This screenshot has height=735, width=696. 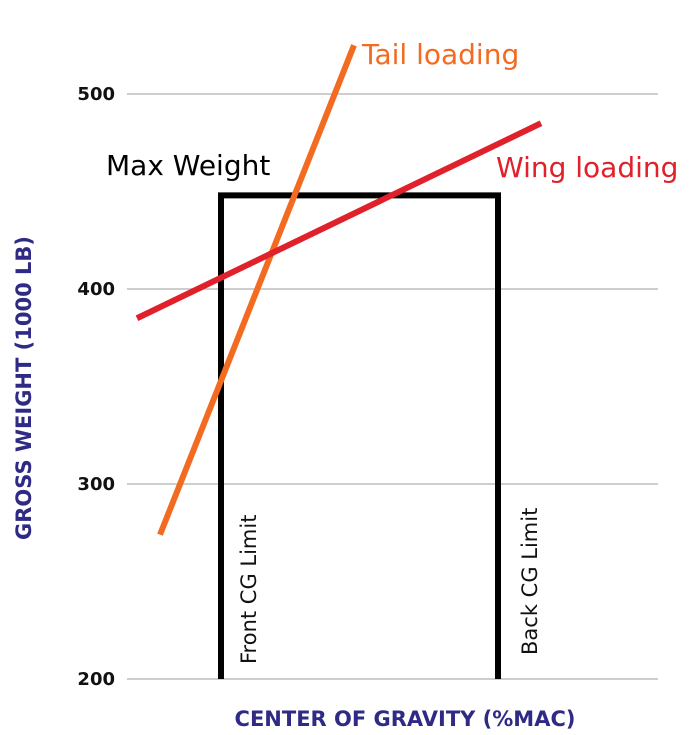 I want to click on series-label-wing-loading: Wing loading, so click(x=587, y=167).